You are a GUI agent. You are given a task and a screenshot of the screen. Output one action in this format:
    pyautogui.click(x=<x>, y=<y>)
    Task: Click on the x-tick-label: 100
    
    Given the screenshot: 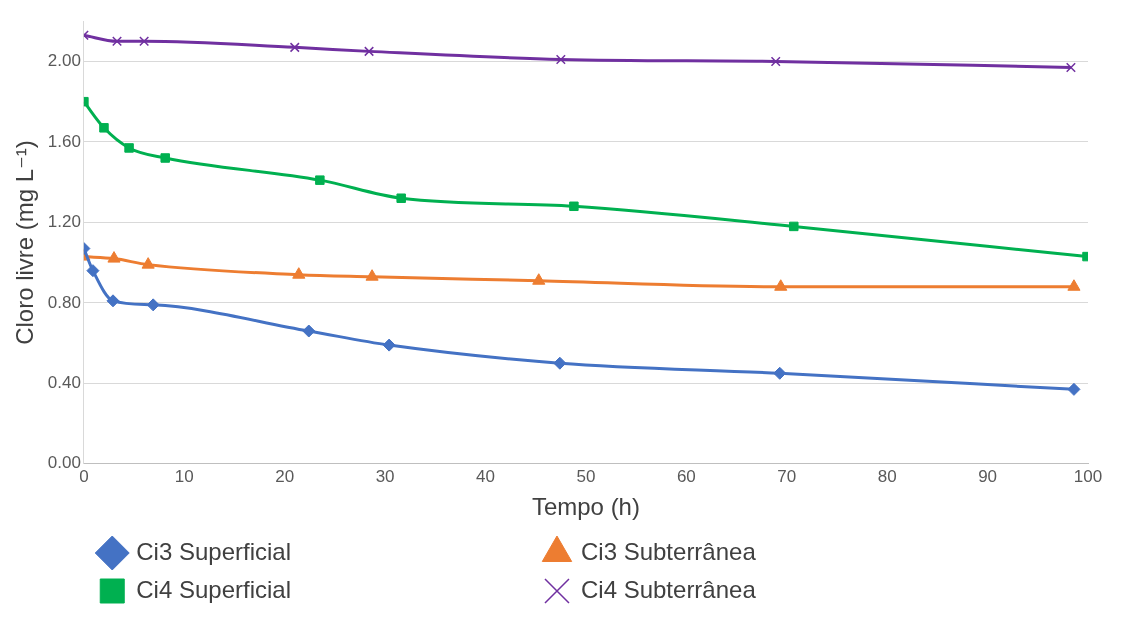 What is the action you would take?
    pyautogui.click(x=1088, y=476)
    